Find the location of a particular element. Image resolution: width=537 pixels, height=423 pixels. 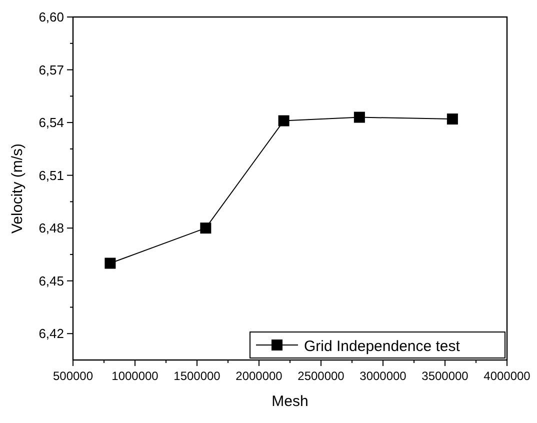

y-axis-title: Velocity (m/s) is located at coordinates (17, 188).